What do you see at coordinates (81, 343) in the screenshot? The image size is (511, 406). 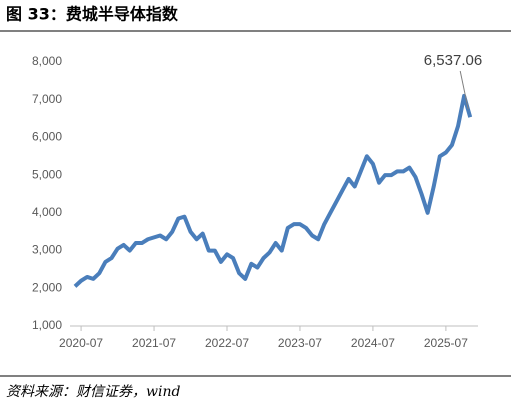 I see `x-tick-label: 2020-07` at bounding box center [81, 343].